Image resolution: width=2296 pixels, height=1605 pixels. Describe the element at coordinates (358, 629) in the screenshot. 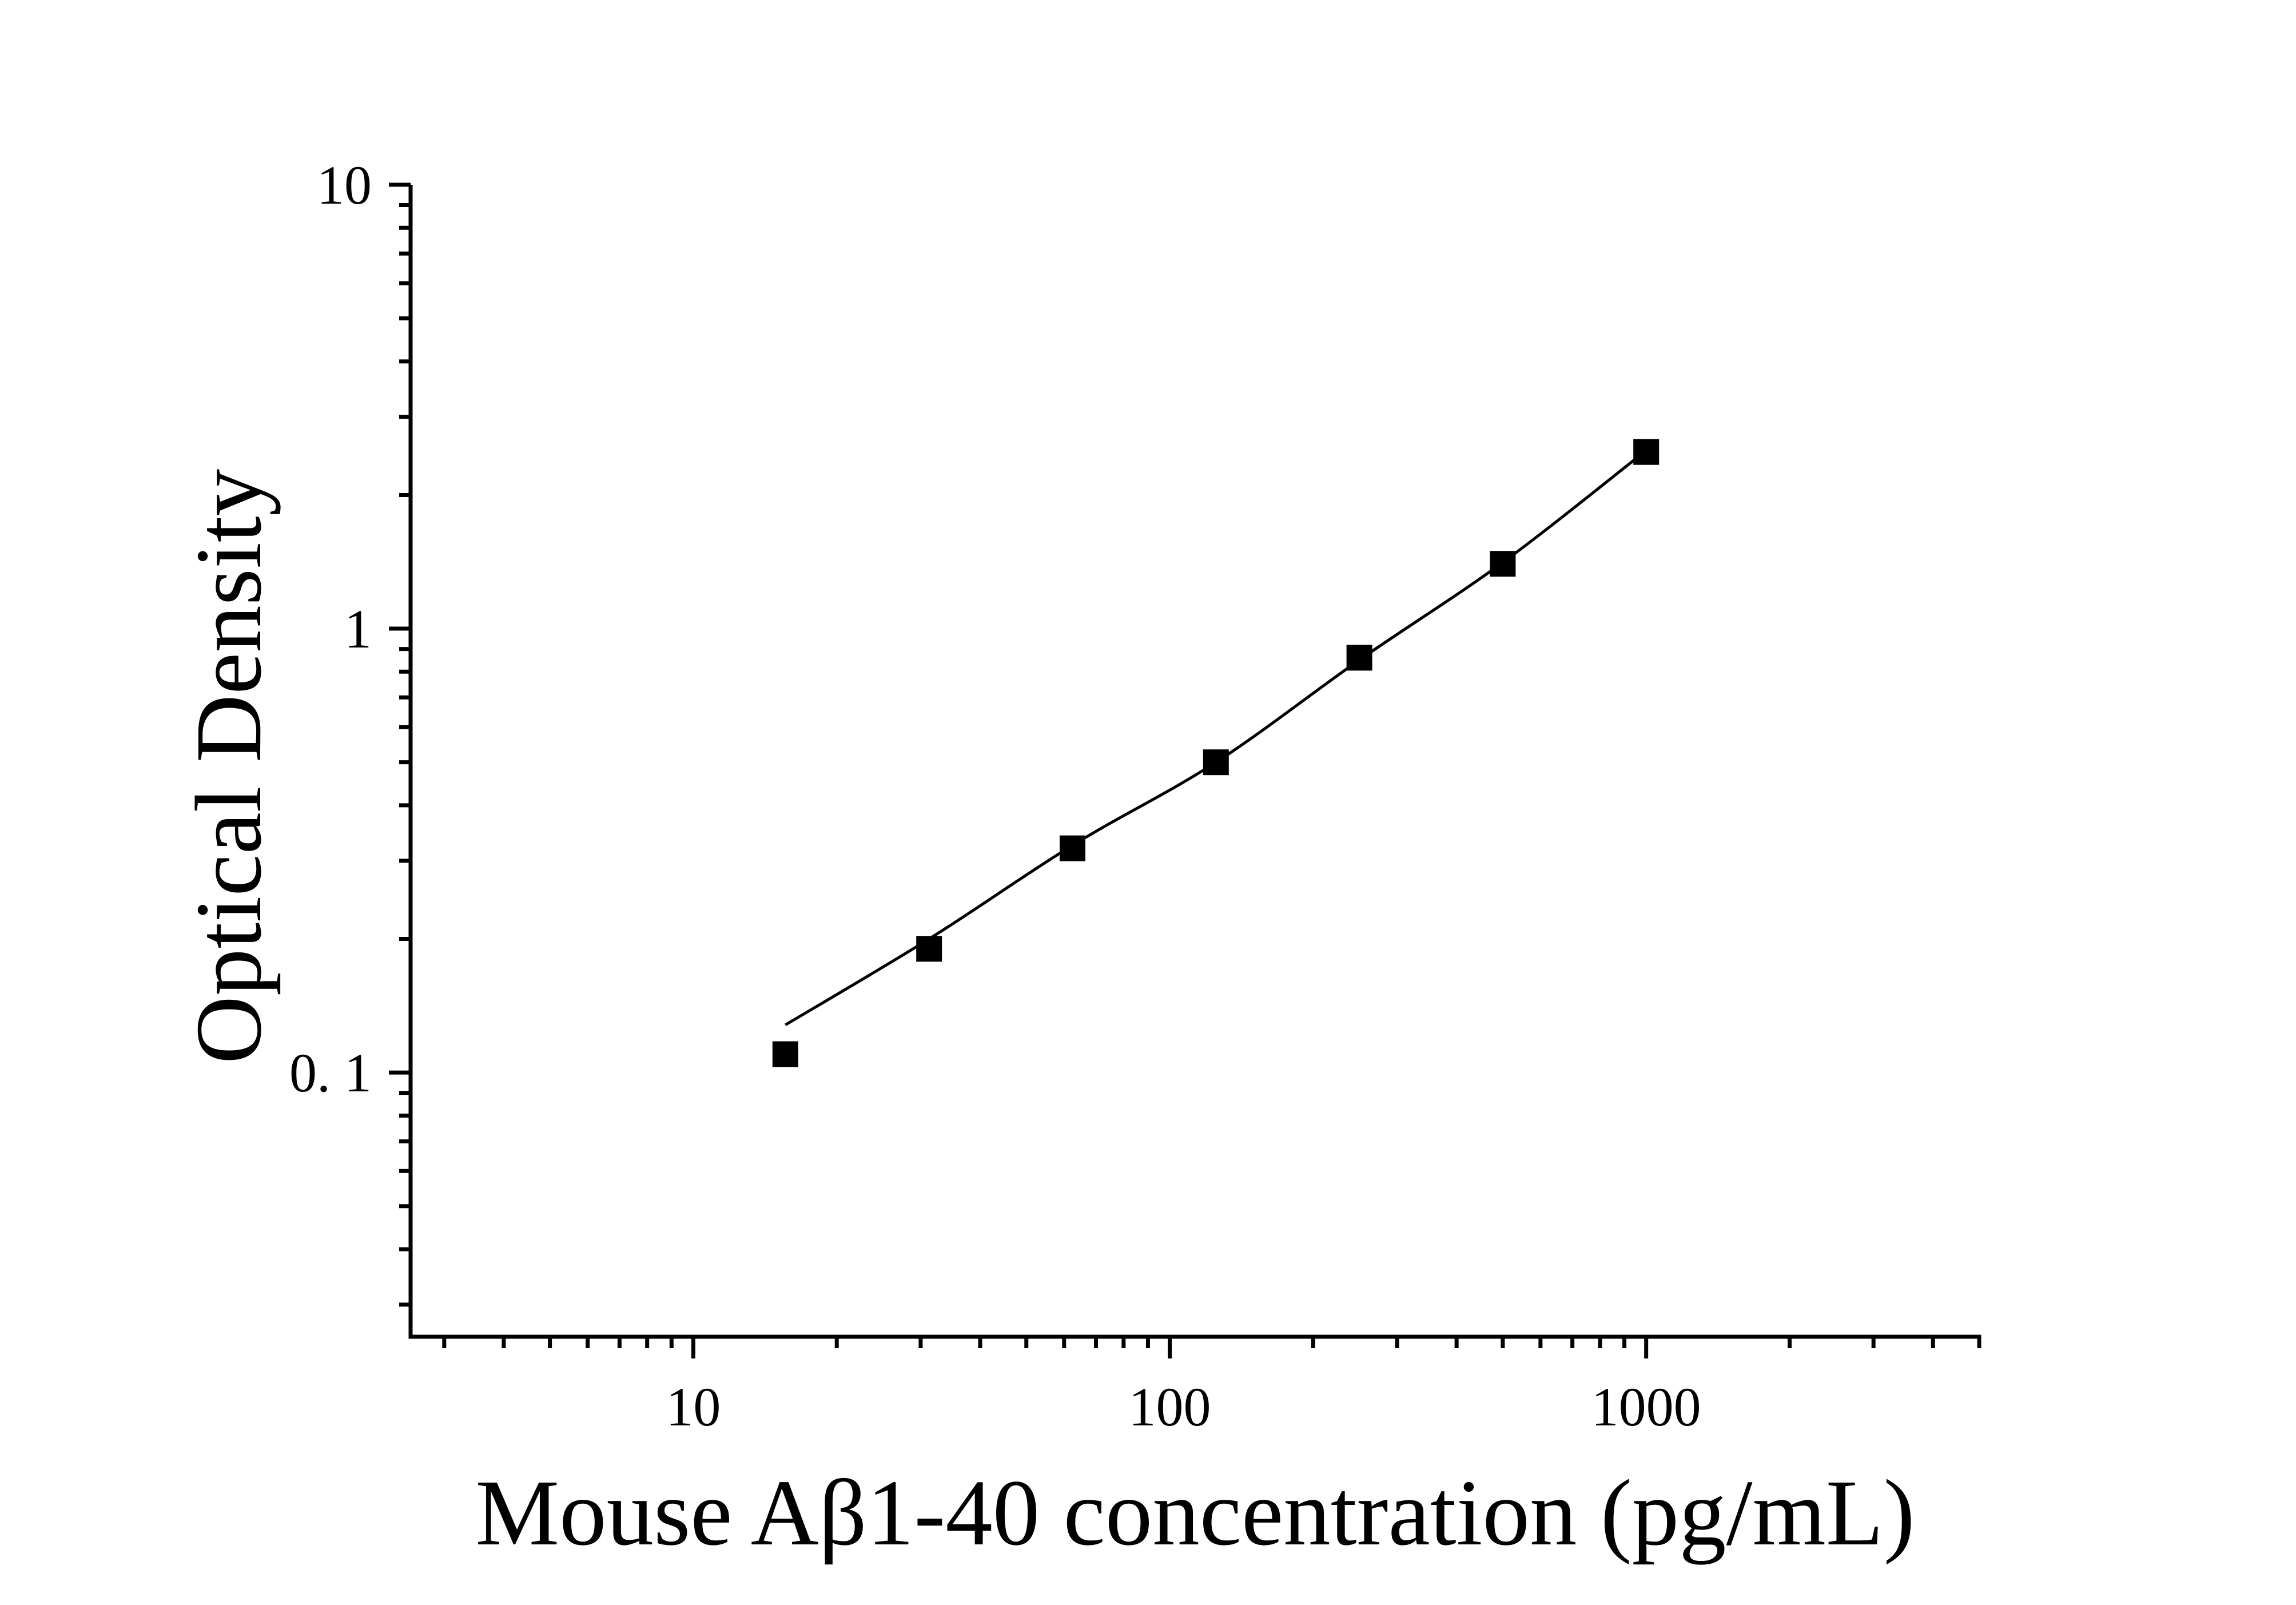

I see `y-tick-label: 1` at that location.